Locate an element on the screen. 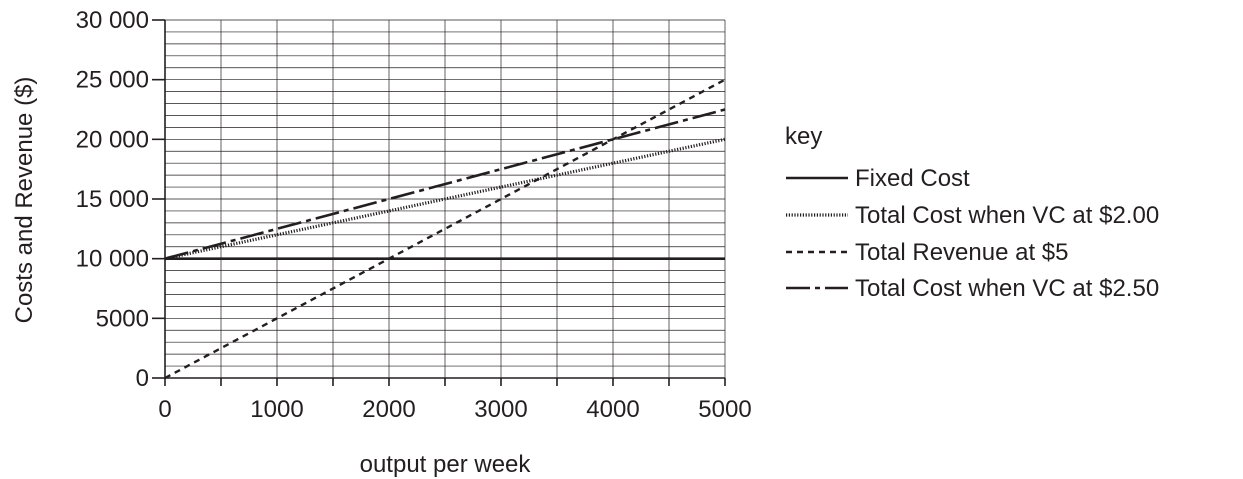  legend-label-total-cost-when-vc-at-2-00: Total Cost when VC at $2.00 is located at coordinates (1007, 215).